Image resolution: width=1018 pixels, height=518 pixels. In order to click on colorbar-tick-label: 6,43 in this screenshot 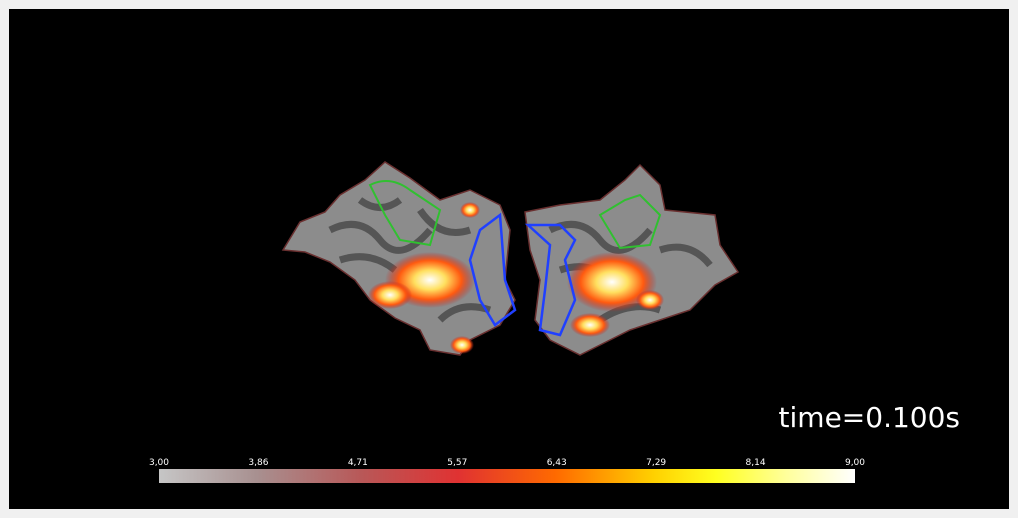, I will do `click(557, 463)`.